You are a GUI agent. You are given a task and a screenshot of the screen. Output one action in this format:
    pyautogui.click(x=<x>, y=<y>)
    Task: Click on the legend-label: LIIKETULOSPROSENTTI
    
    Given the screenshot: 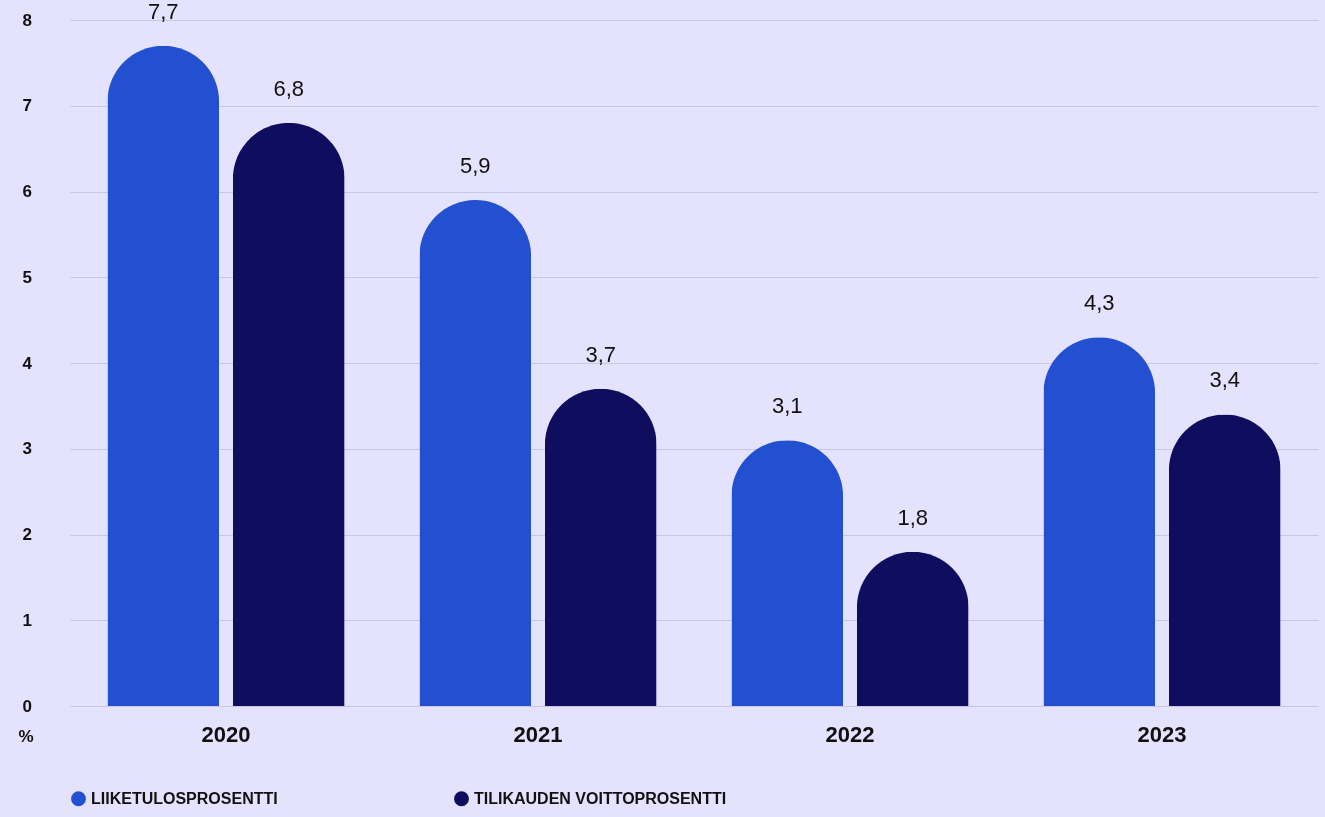 What is the action you would take?
    pyautogui.click(x=184, y=798)
    